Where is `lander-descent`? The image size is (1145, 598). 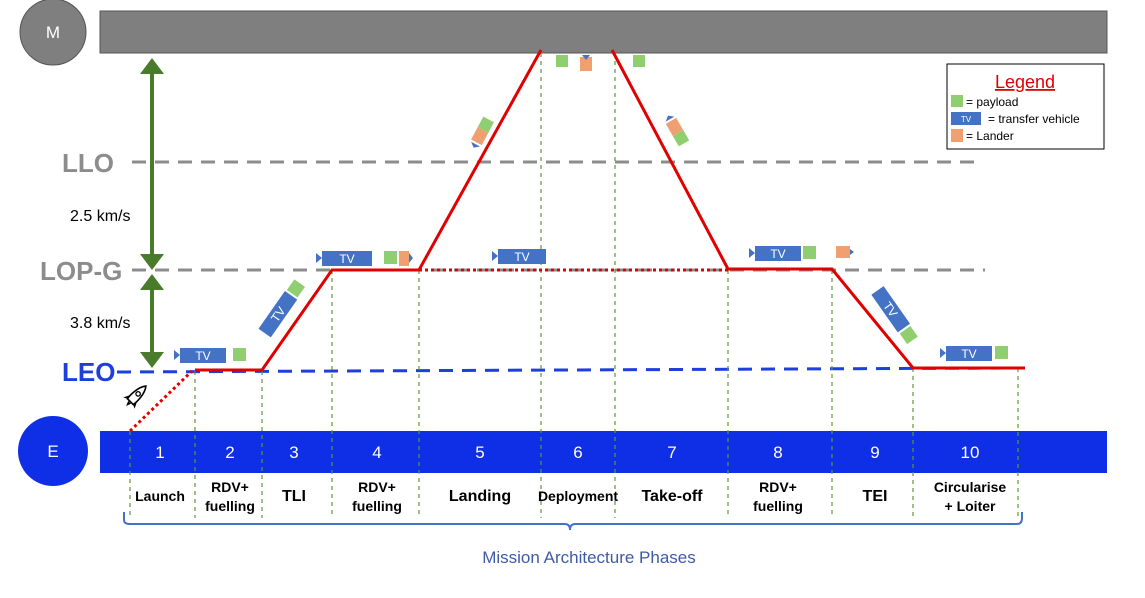 lander-descent is located at coordinates (482, 132).